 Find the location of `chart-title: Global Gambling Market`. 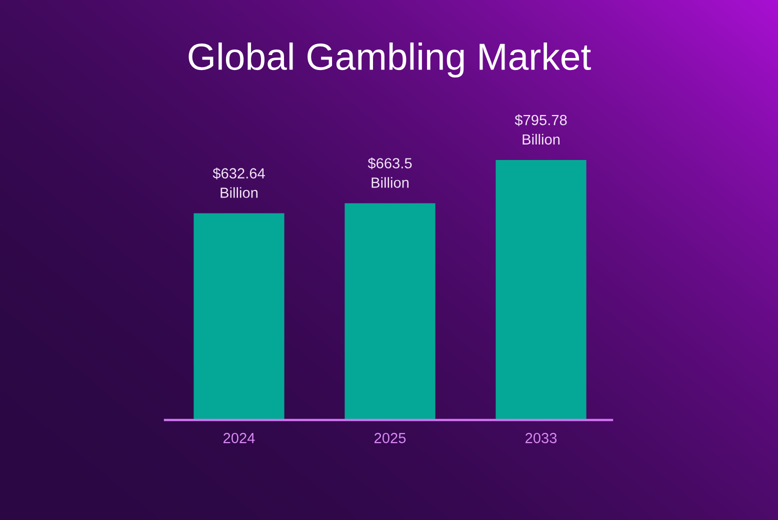

chart-title: Global Gambling Market is located at coordinates (389, 60).